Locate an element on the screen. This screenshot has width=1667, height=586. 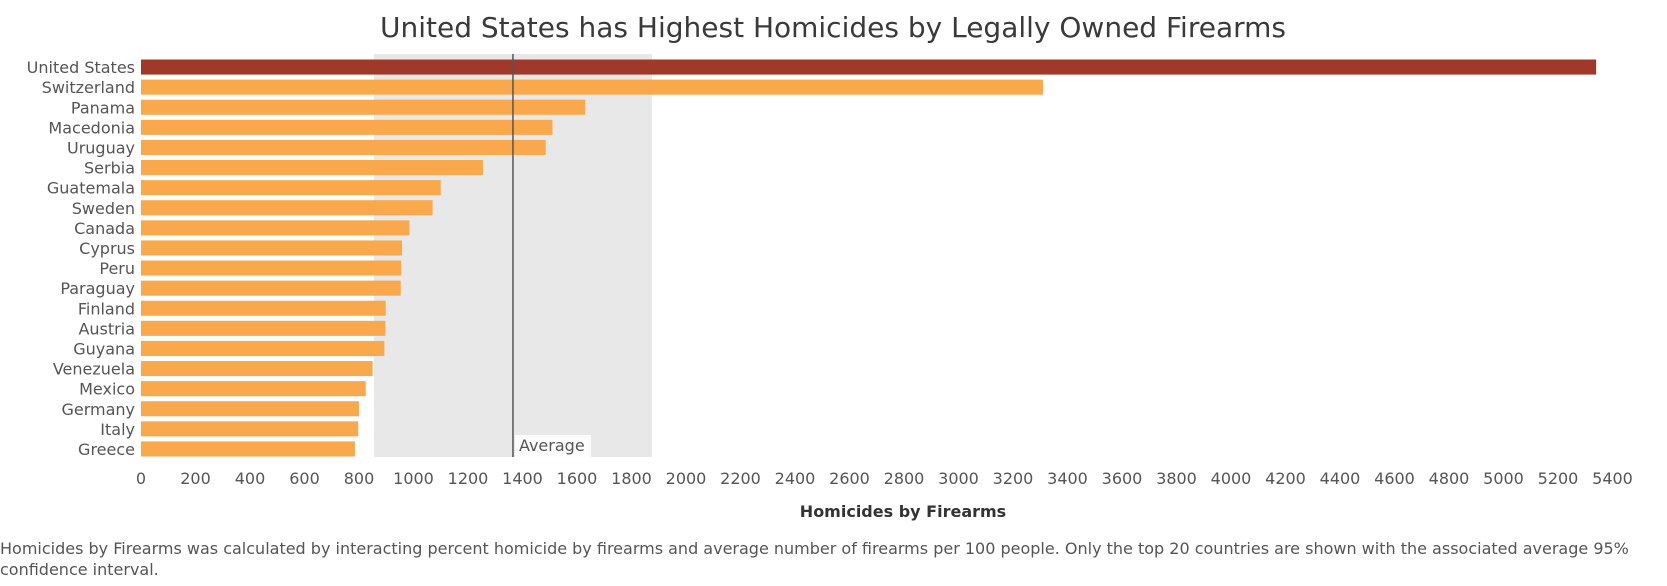
bar-germany is located at coordinates (250, 409).